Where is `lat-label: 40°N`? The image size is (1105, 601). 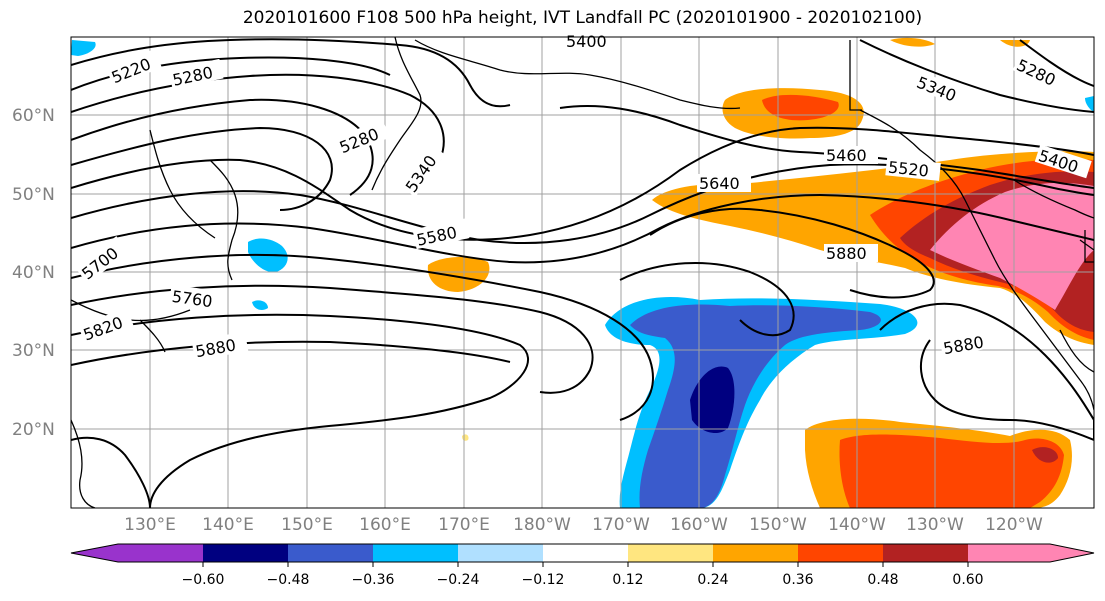
lat-label: 40°N is located at coordinates (33, 273).